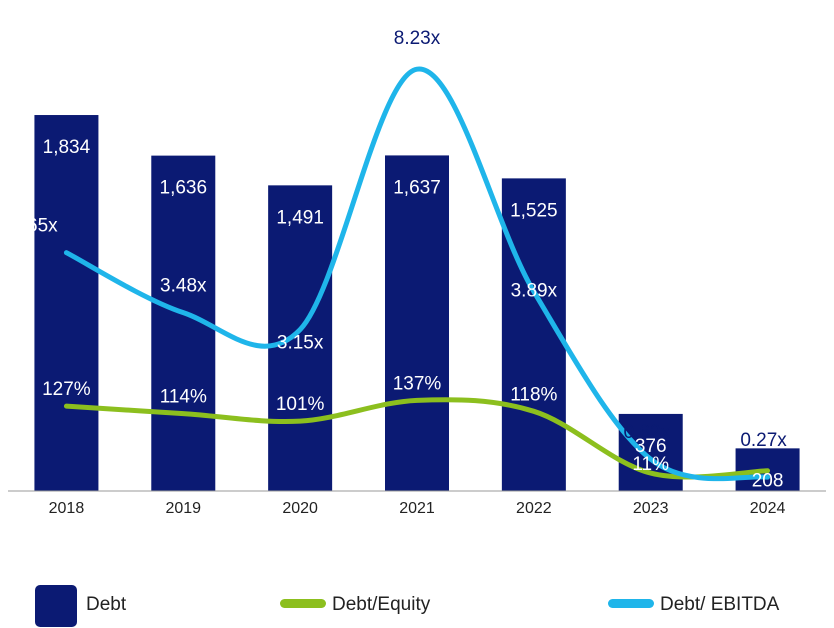 This screenshot has height=628, width=834. What do you see at coordinates (651, 508) in the screenshot?
I see `x-tick-label: 2023` at bounding box center [651, 508].